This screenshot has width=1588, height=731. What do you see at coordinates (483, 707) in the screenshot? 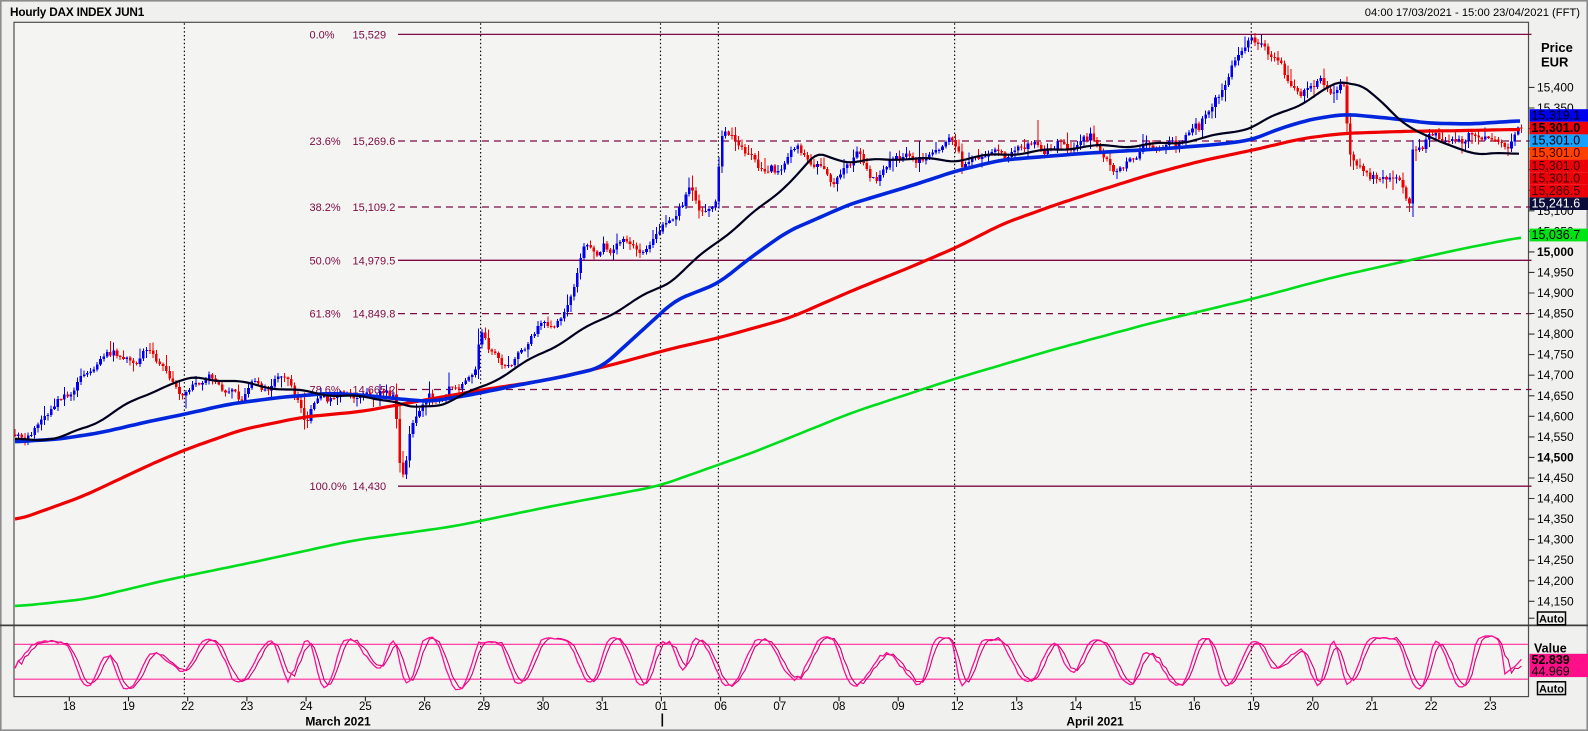
I see `svg-text: 29` at bounding box center [483, 707].